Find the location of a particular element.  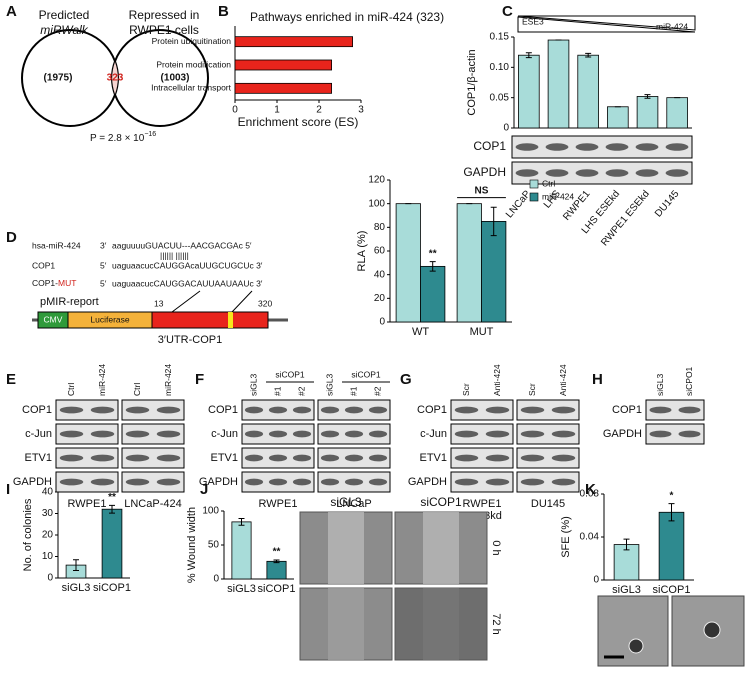

cell-label: RWPE1 is located at coordinates (87, 504).